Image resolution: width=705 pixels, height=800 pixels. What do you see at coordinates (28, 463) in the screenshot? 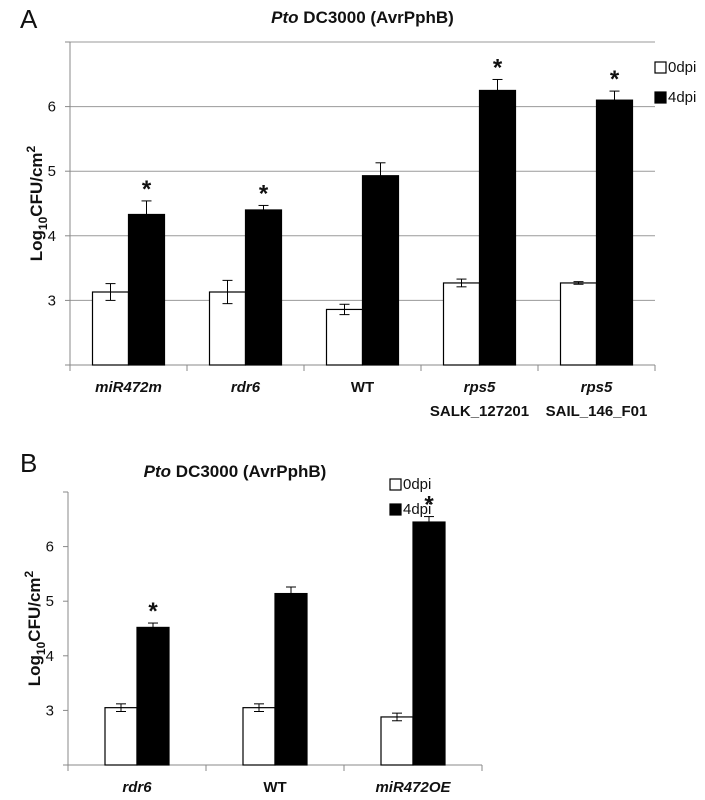
I see `panel-letter: B` at bounding box center [28, 463].